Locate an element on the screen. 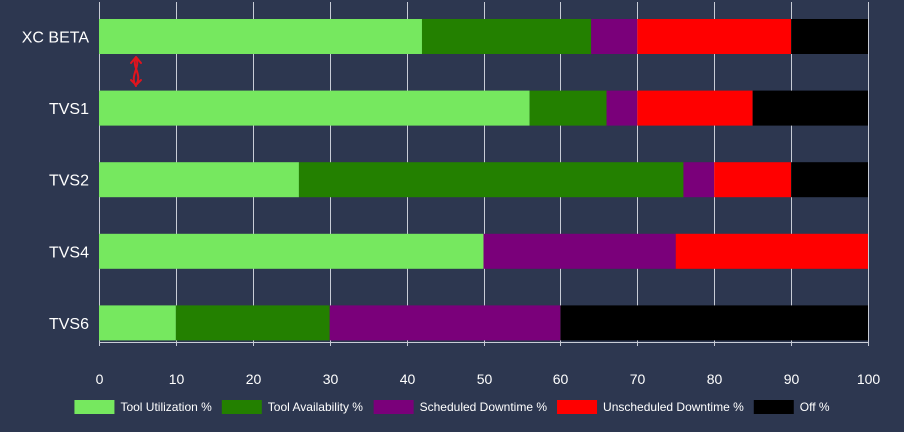 Image resolution: width=904 pixels, height=432 pixels. x-tick-label-0: 0 is located at coordinates (100, 379).